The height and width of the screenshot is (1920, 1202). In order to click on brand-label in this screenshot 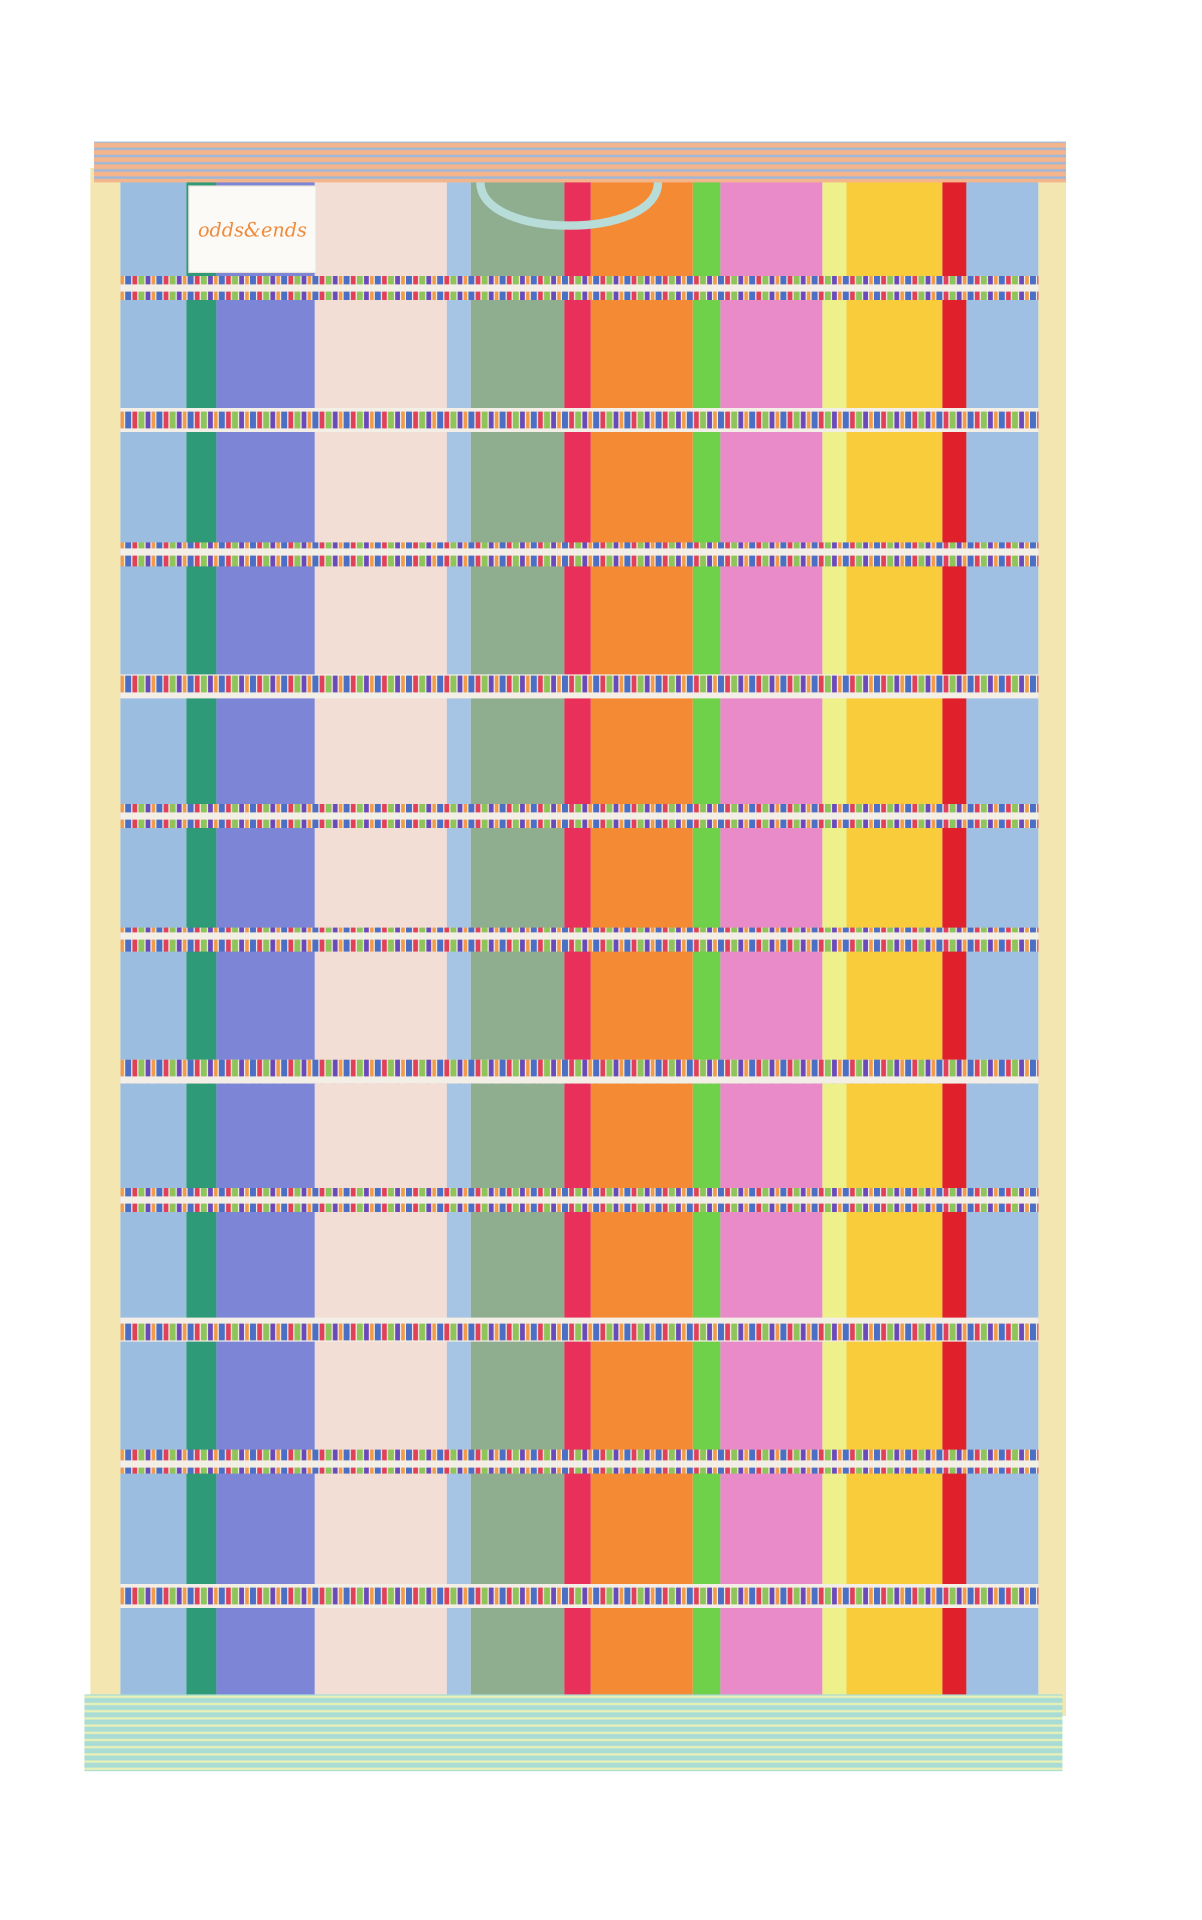, I will do `click(252, 229)`.